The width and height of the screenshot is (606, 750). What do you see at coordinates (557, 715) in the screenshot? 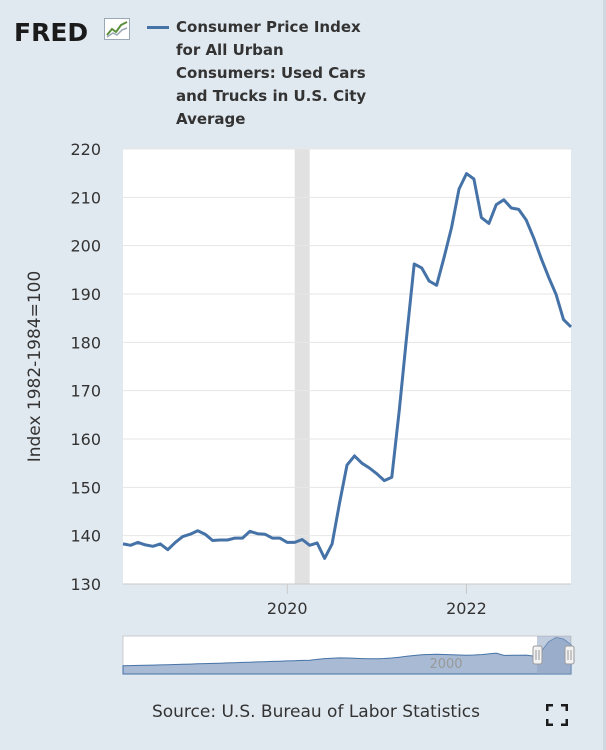
I see `fullscreen-icon` at bounding box center [557, 715].